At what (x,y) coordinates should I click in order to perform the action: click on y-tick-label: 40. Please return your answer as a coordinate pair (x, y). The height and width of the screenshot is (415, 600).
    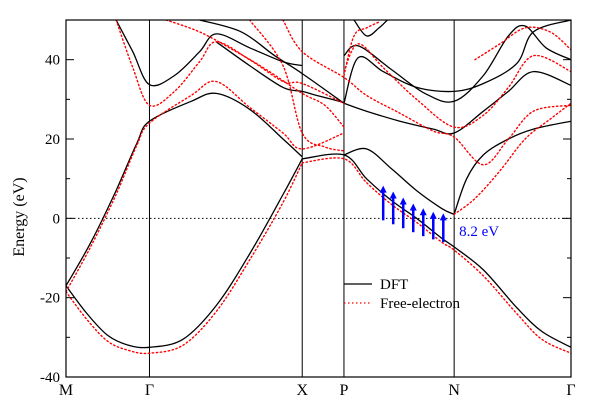
    Looking at the image, I should click on (52, 61).